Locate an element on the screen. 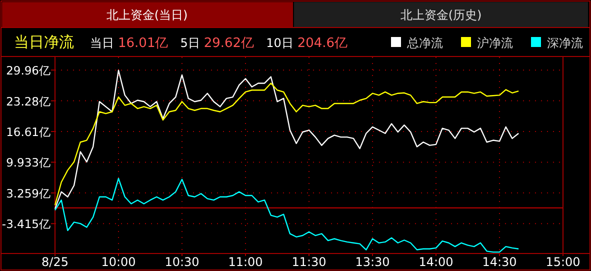 The image size is (591, 271). x-tick-label: 8/25 is located at coordinates (55, 262).